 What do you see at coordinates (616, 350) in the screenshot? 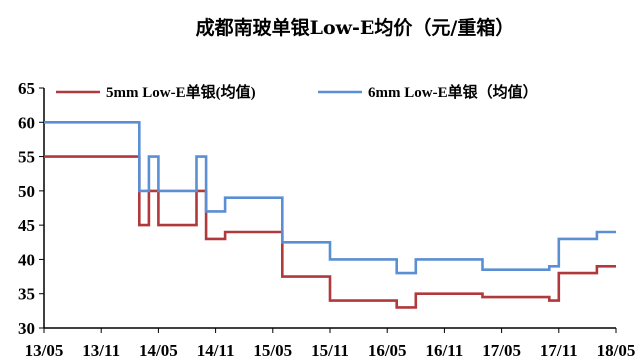
I see `x-tick-label: 18/05` at bounding box center [616, 350].